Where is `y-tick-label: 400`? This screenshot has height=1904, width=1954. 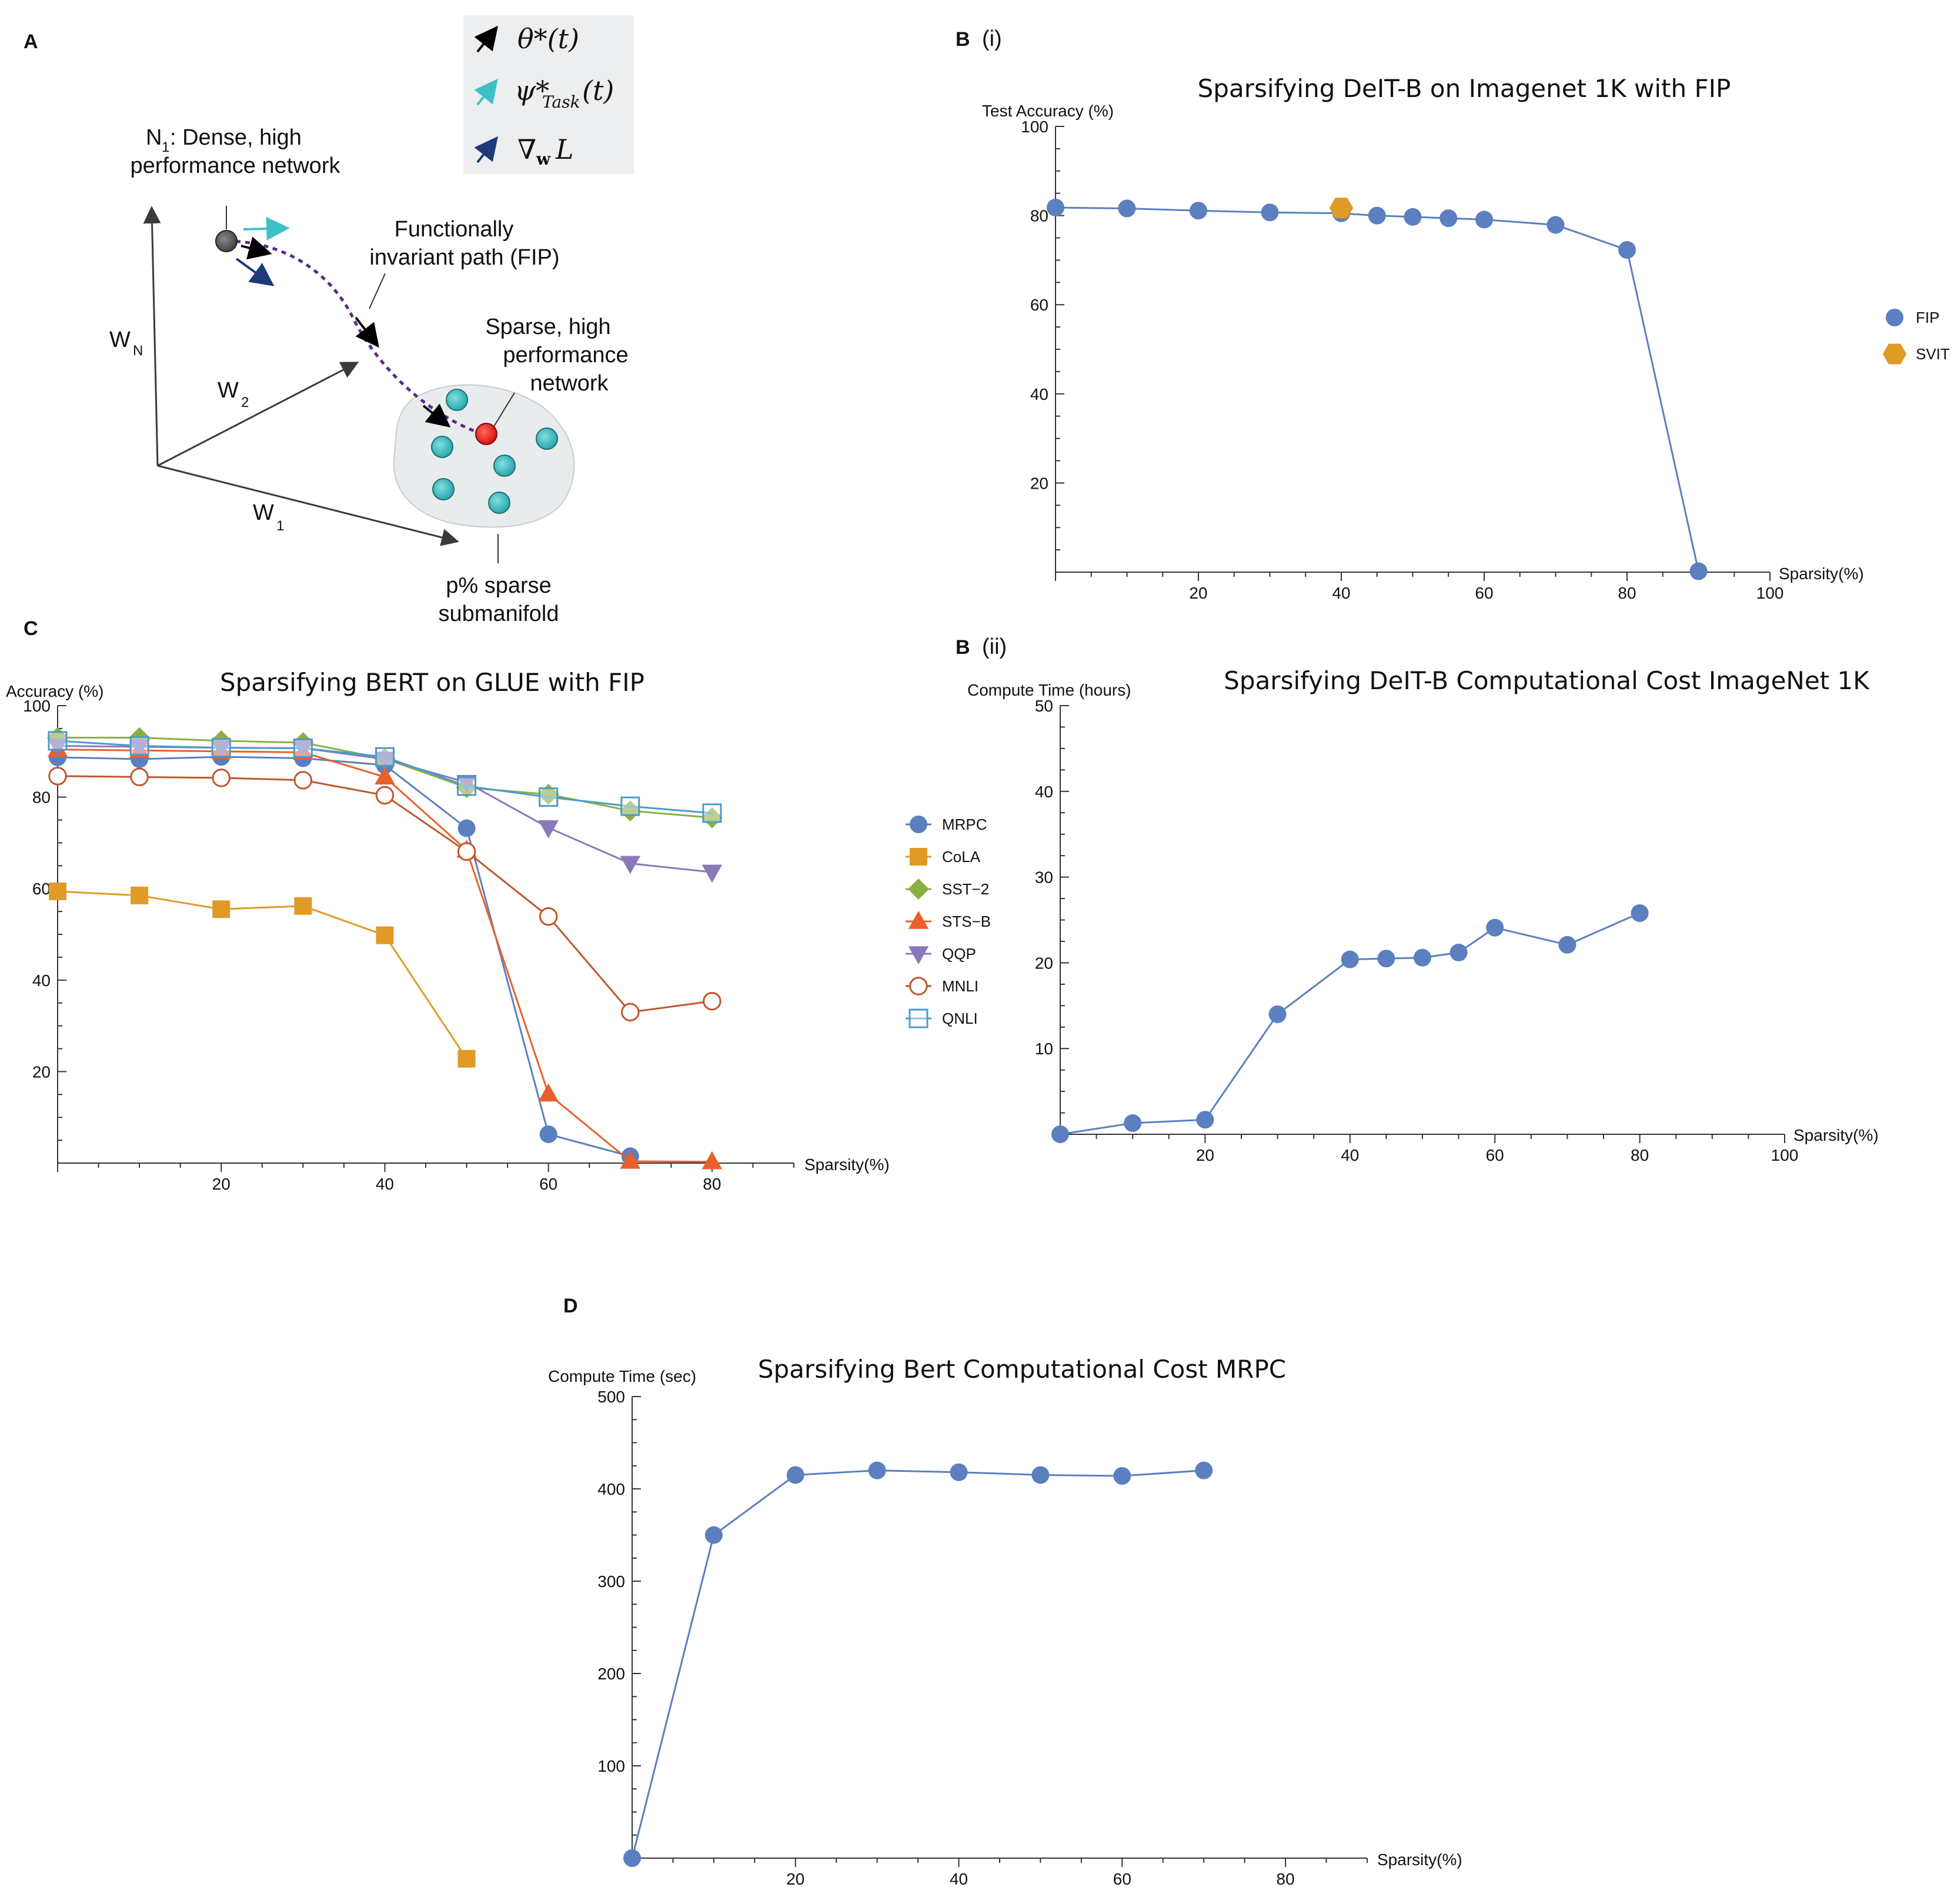
y-tick-label: 400 is located at coordinates (611, 1489).